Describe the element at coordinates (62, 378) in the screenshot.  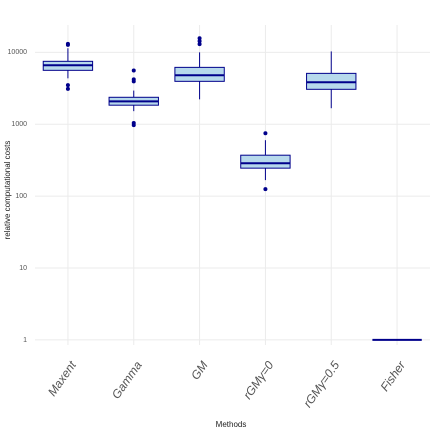
I see `x-tick-label: Maxent` at that location.